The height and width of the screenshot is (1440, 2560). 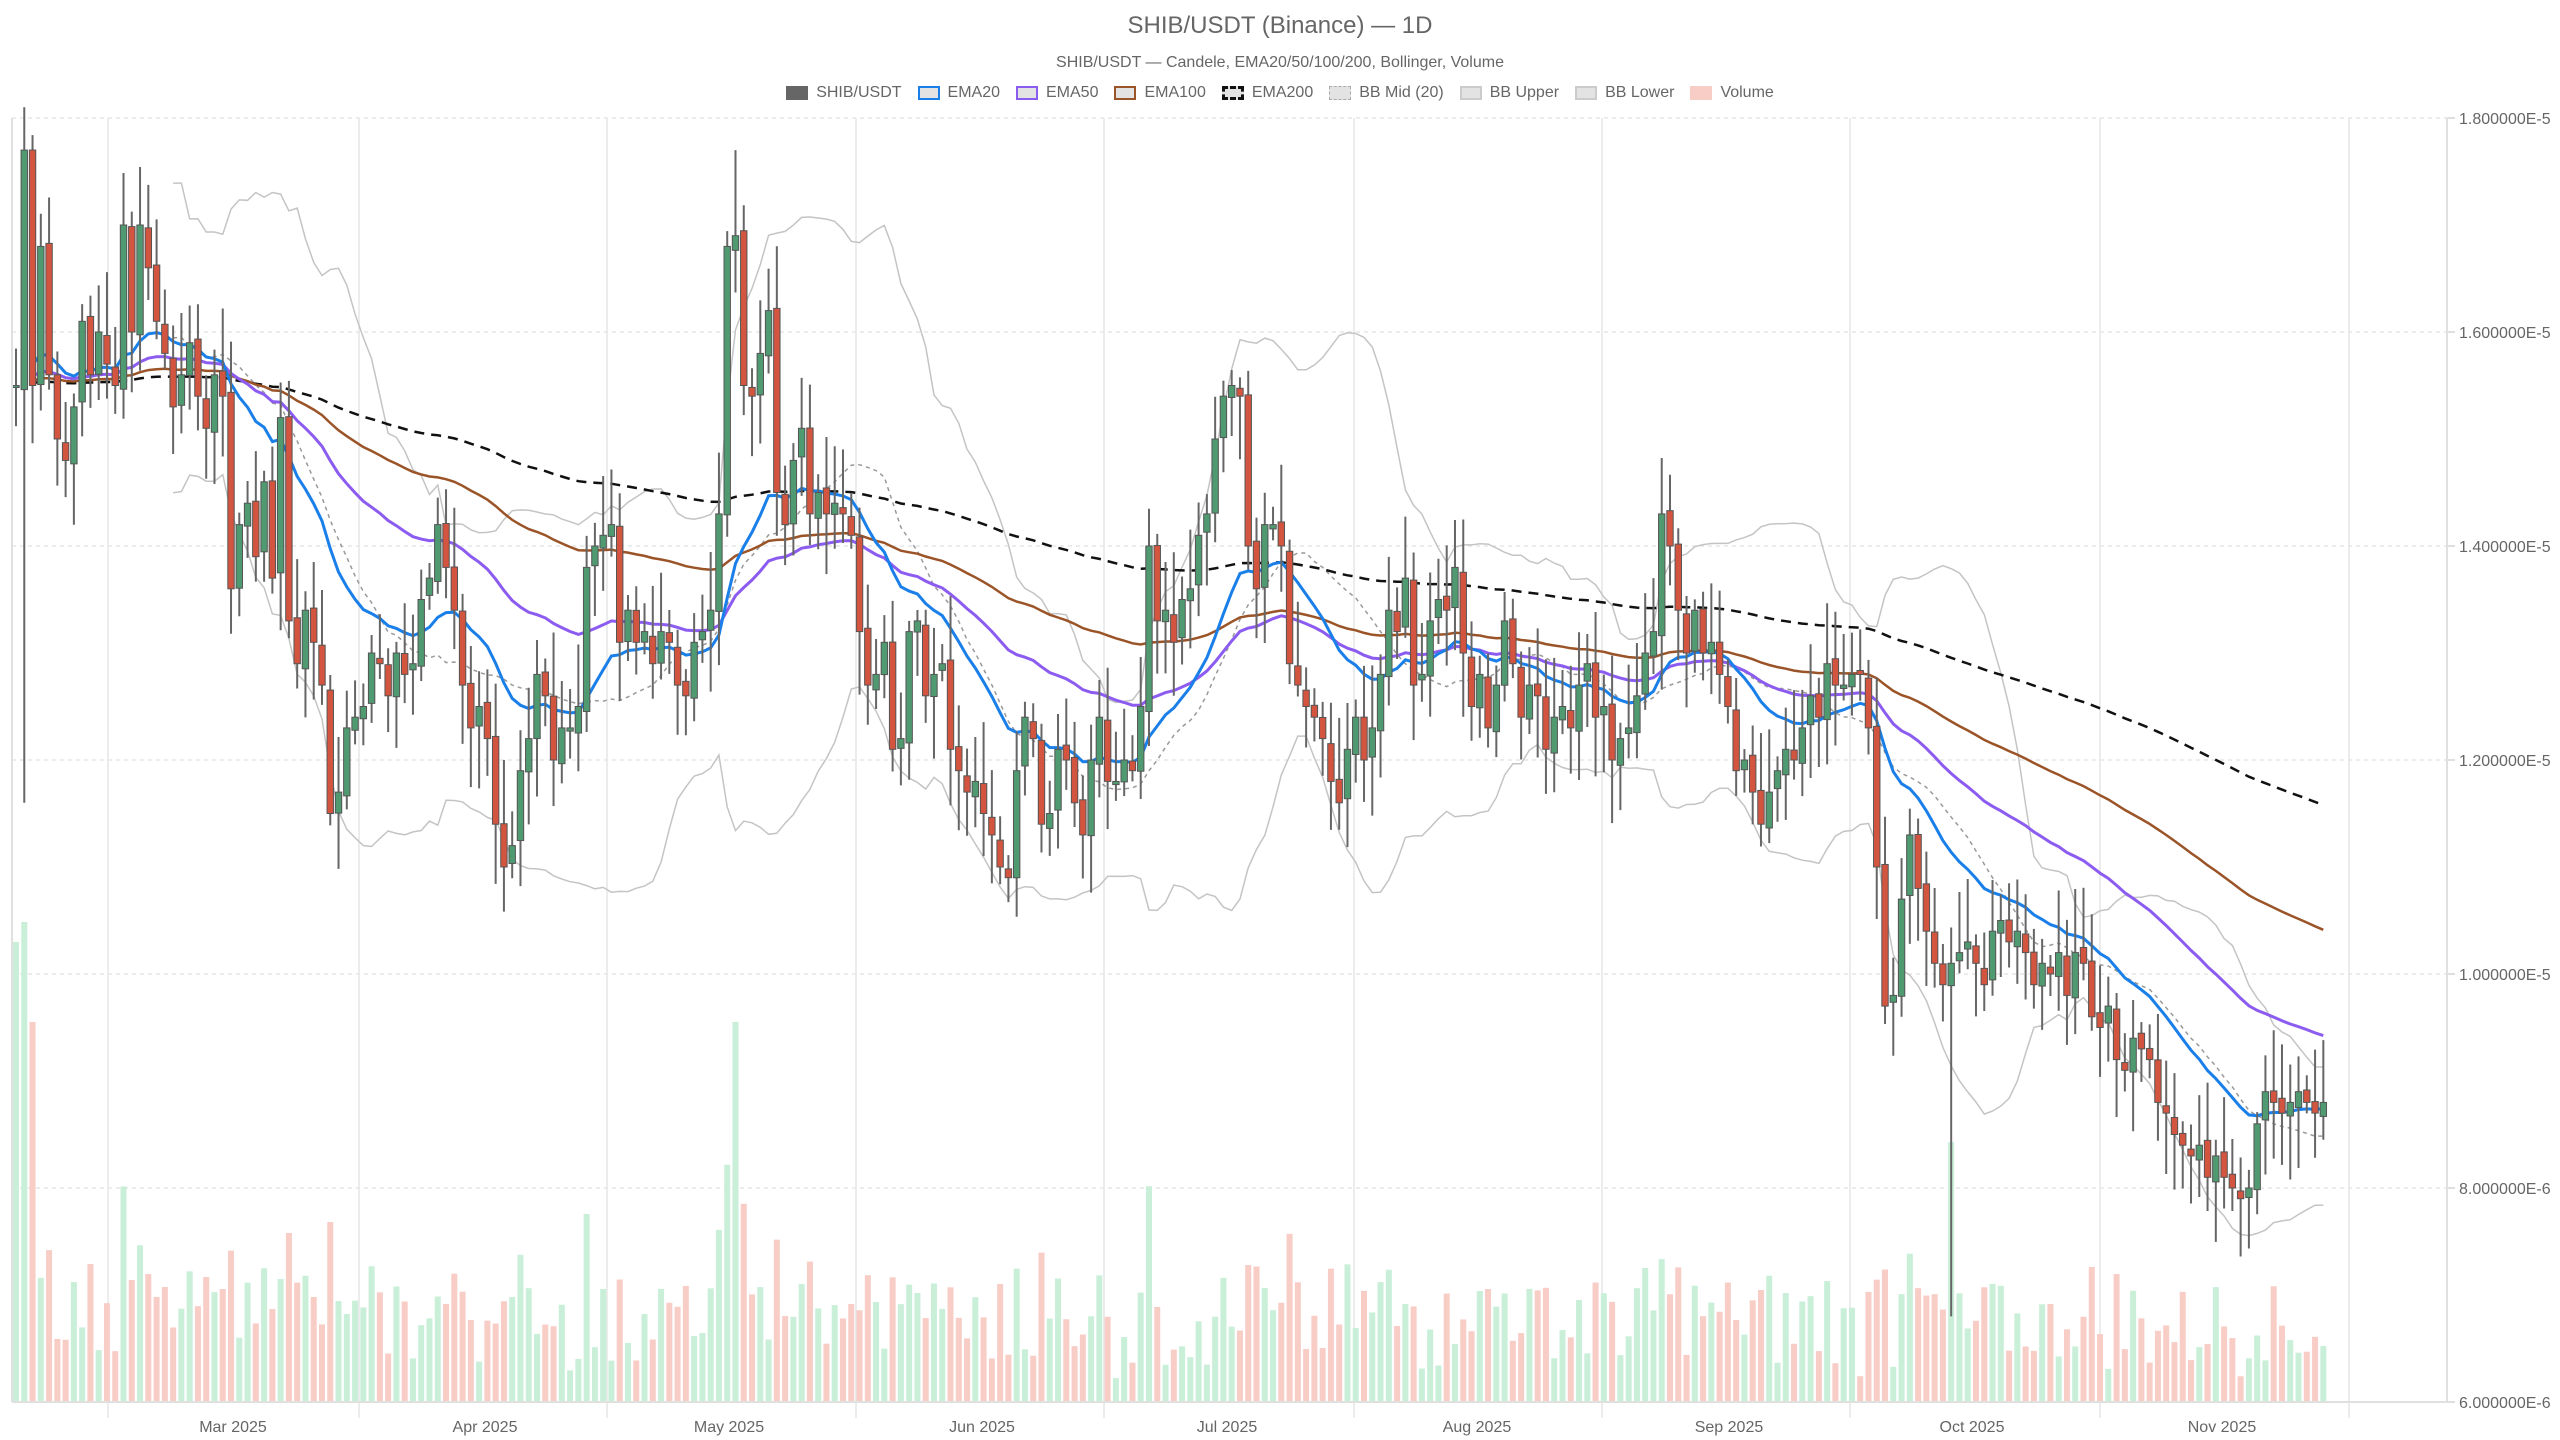 I want to click on legend-label: BB Upper, so click(x=1524, y=92).